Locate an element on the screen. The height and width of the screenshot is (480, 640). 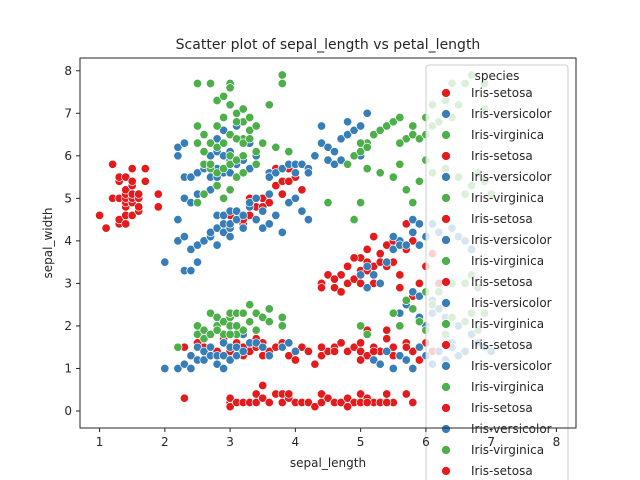
x-tick-label: 5 is located at coordinates (361, 442).